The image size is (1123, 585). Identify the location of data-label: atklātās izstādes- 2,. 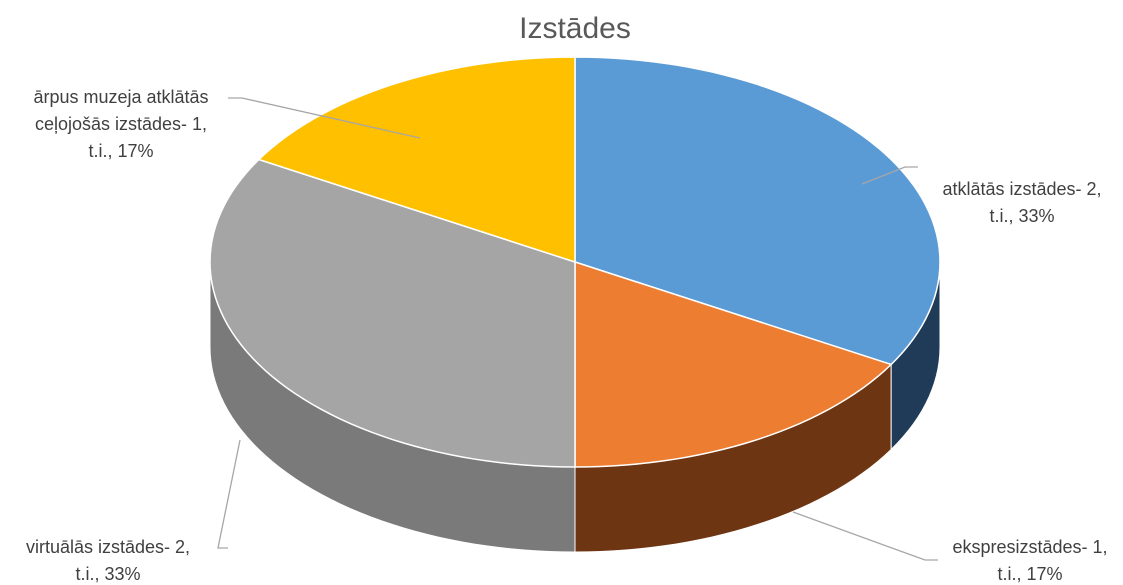
(1021, 189).